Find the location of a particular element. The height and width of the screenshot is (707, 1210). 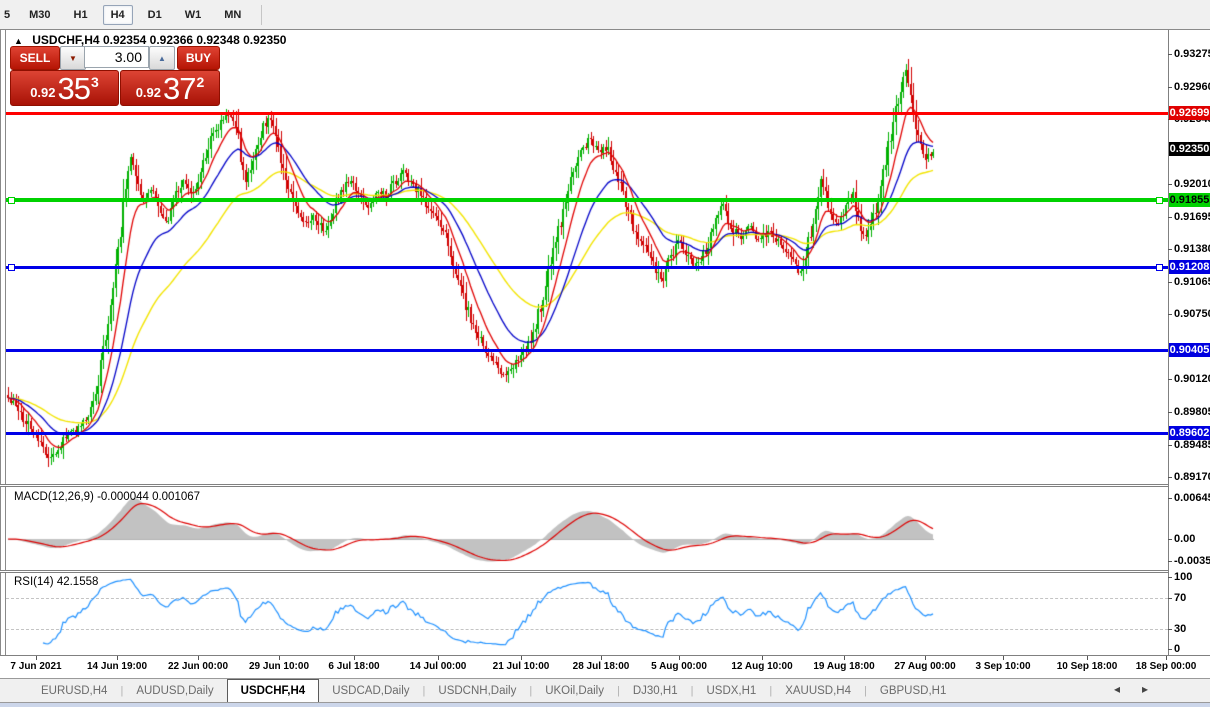

chevron-up-icon: ▲ is located at coordinates (162, 58).